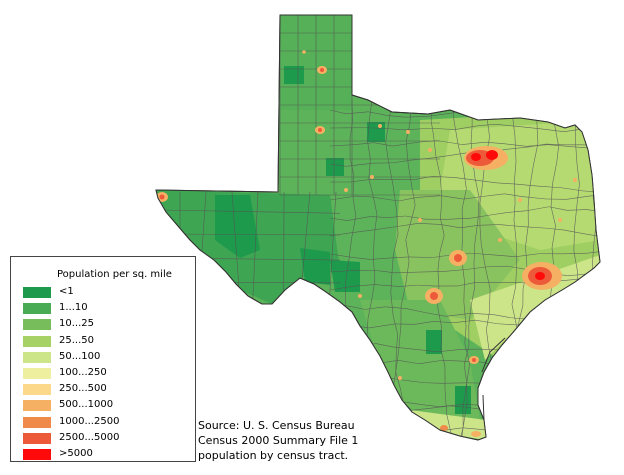 The height and width of the screenshot is (475, 624). Describe the element at coordinates (273, 455) in the screenshot. I see `source-line-3: population by census tract.` at that location.